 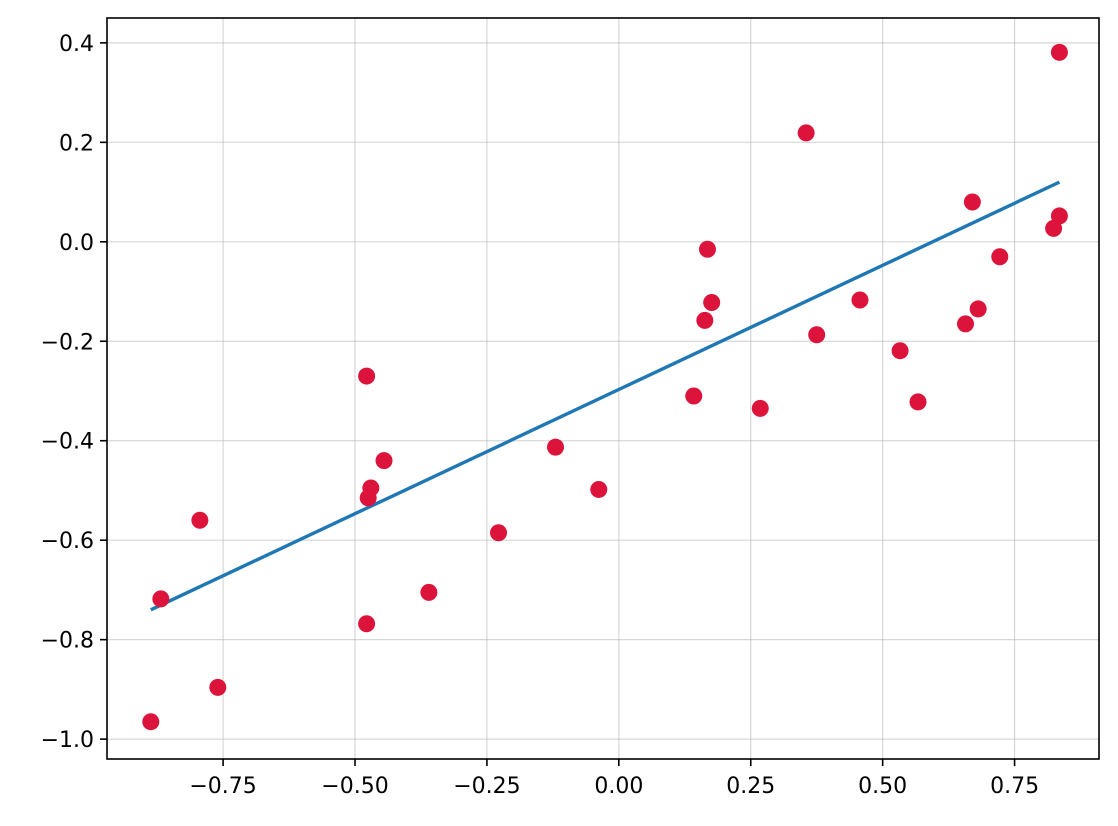 I want to click on x-tick-label: −0.75, so click(x=222, y=786).